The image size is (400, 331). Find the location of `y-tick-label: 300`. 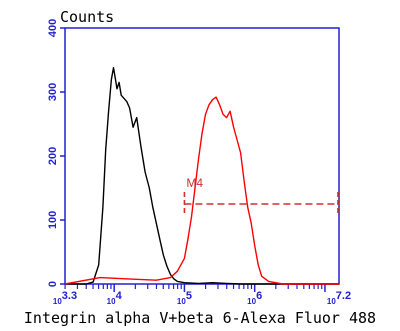

y-tick-label: 300 is located at coordinates (53, 92).